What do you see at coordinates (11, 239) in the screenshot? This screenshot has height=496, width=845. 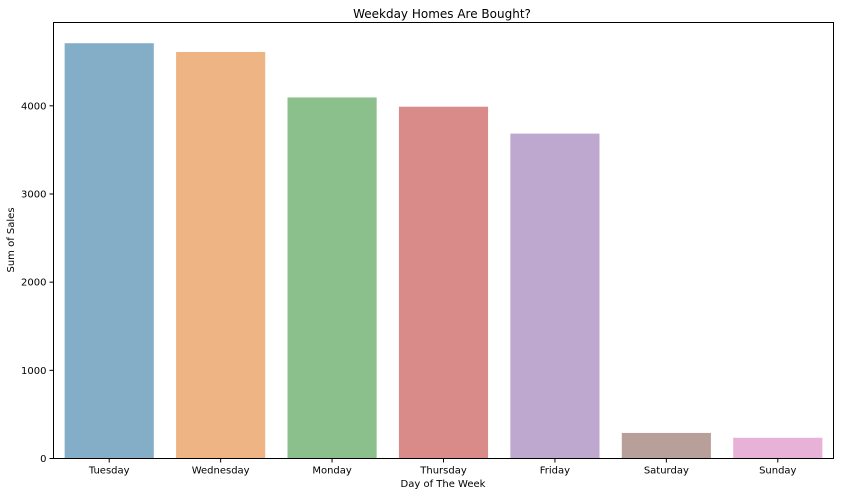 I see `y-axis-label: Sum of Sales` at bounding box center [11, 239].